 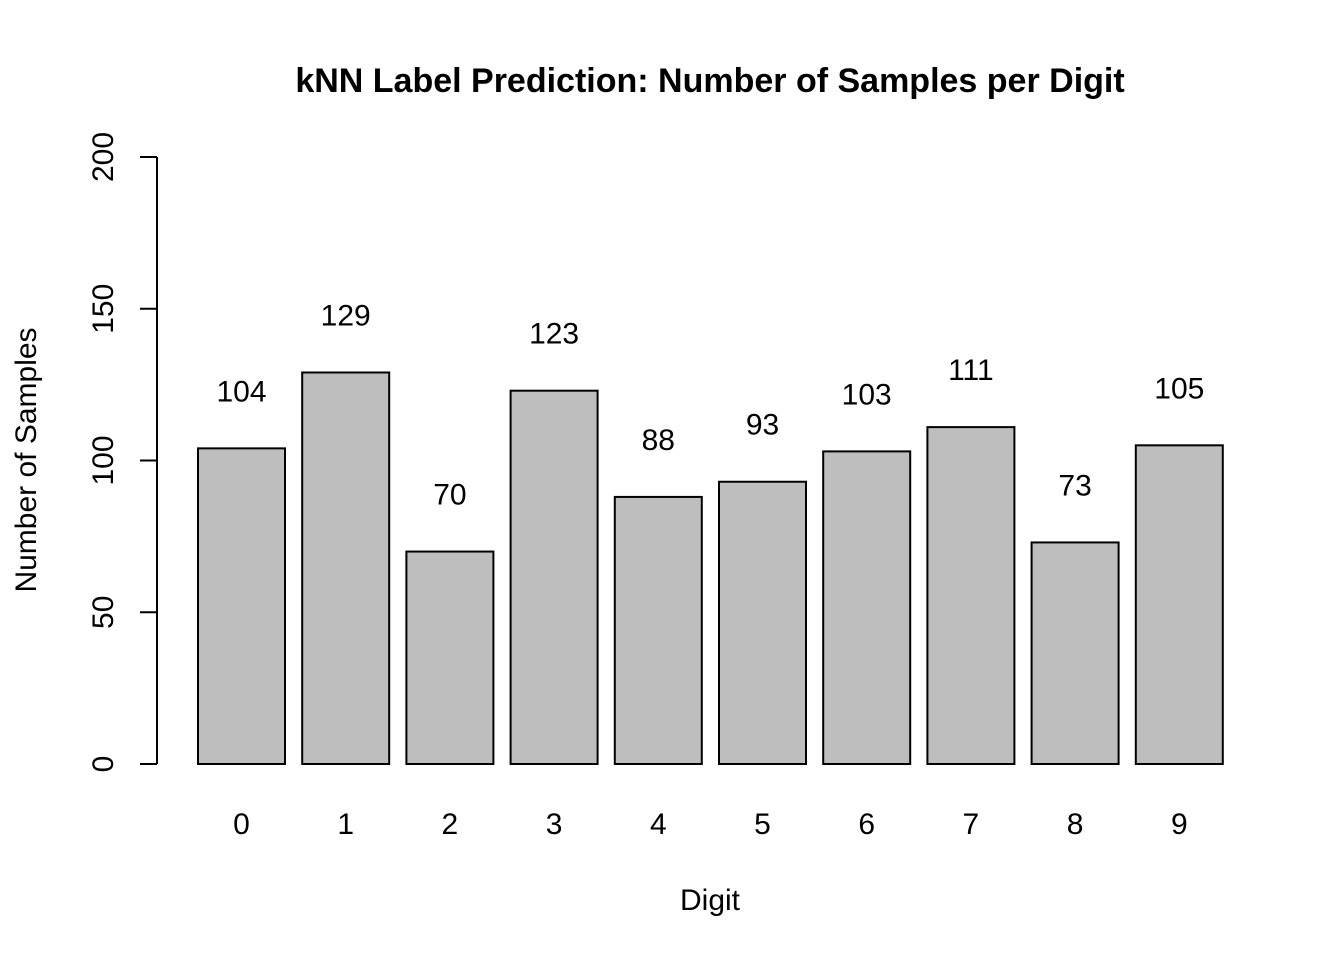 I want to click on x-tick-label: 9, so click(x=1179, y=824).